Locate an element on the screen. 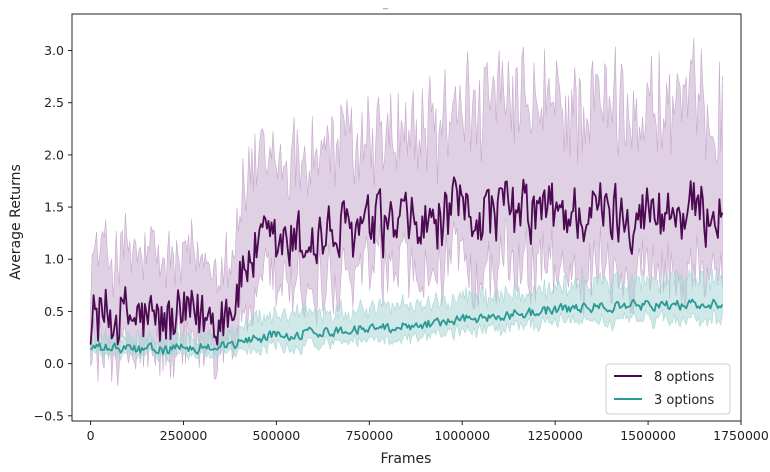 The image size is (770, 472). y-axis-ticks: −0.5 0.0 0.5 1.0 1.5 2.0 2.5 3.0 is located at coordinates (53, 233).